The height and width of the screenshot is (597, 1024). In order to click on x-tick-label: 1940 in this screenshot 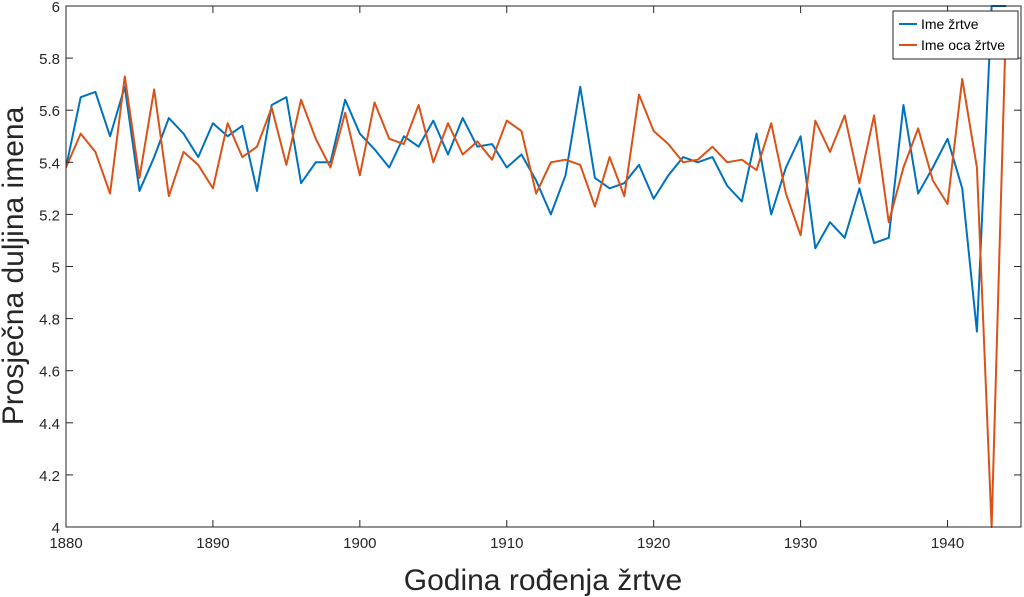, I will do `click(947, 543)`.